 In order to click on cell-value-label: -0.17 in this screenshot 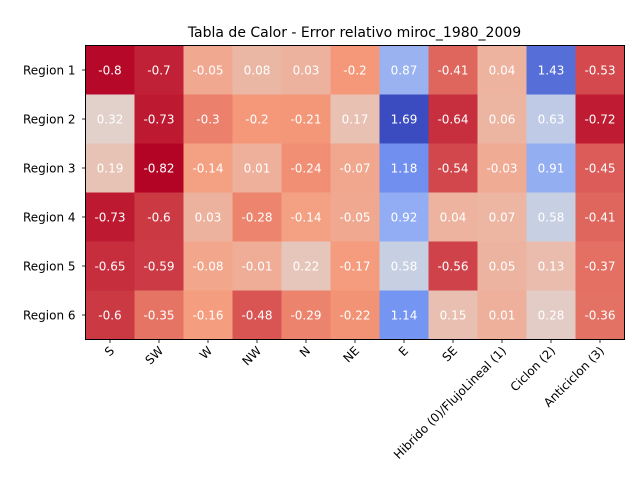, I will do `click(354, 267)`.